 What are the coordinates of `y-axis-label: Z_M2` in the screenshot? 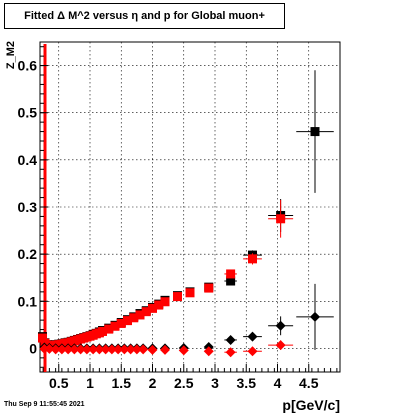 It's located at (11, 55).